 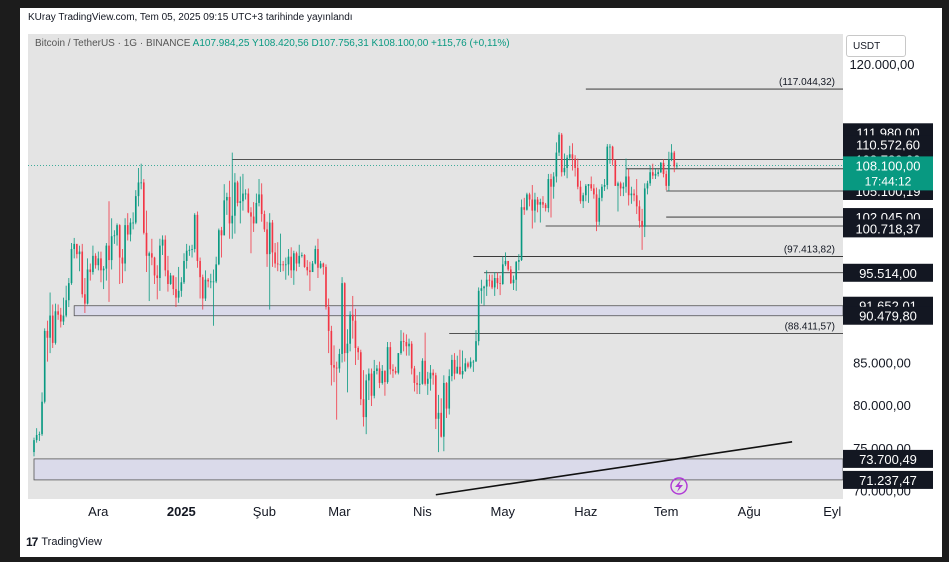 What do you see at coordinates (32, 542) in the screenshot?
I see `tradingview-logo-icon: 17` at bounding box center [32, 542].